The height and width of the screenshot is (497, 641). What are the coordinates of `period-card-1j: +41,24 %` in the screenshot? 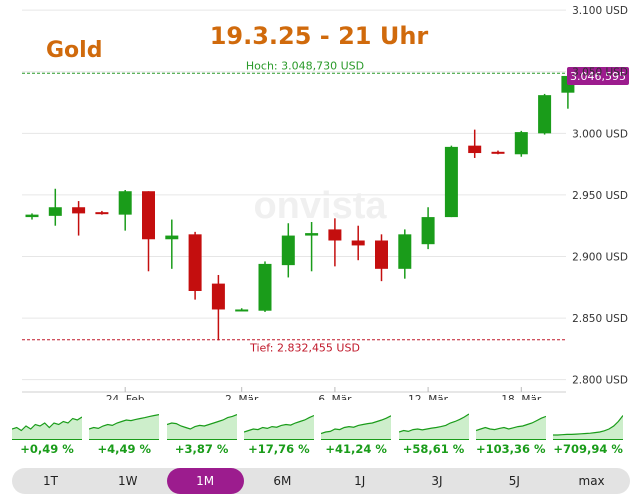 It's located at (356, 432).